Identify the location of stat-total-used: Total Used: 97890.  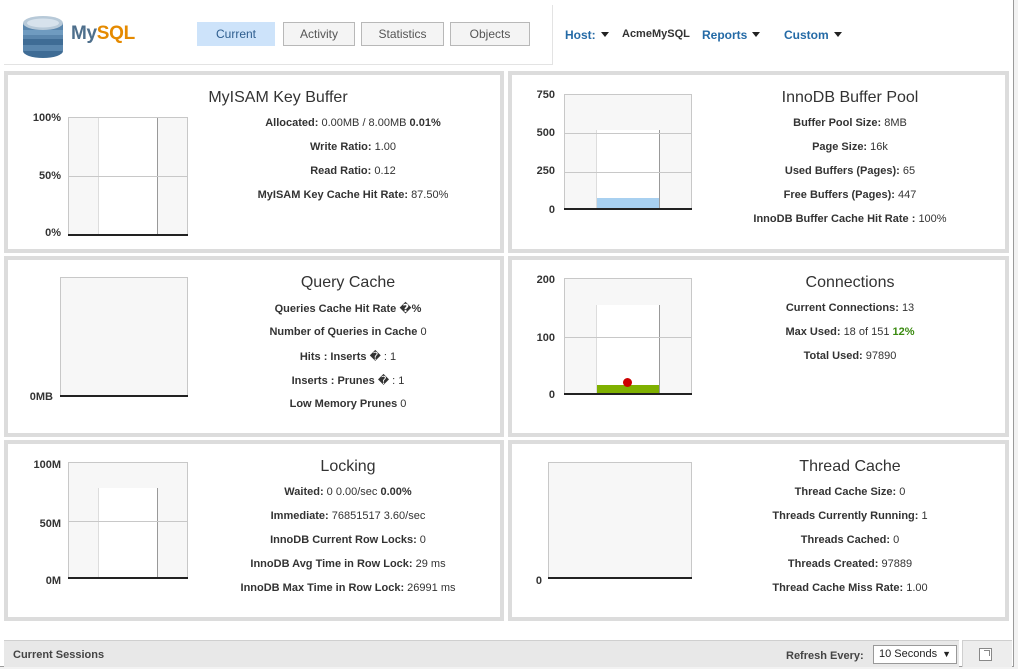
(850, 356).